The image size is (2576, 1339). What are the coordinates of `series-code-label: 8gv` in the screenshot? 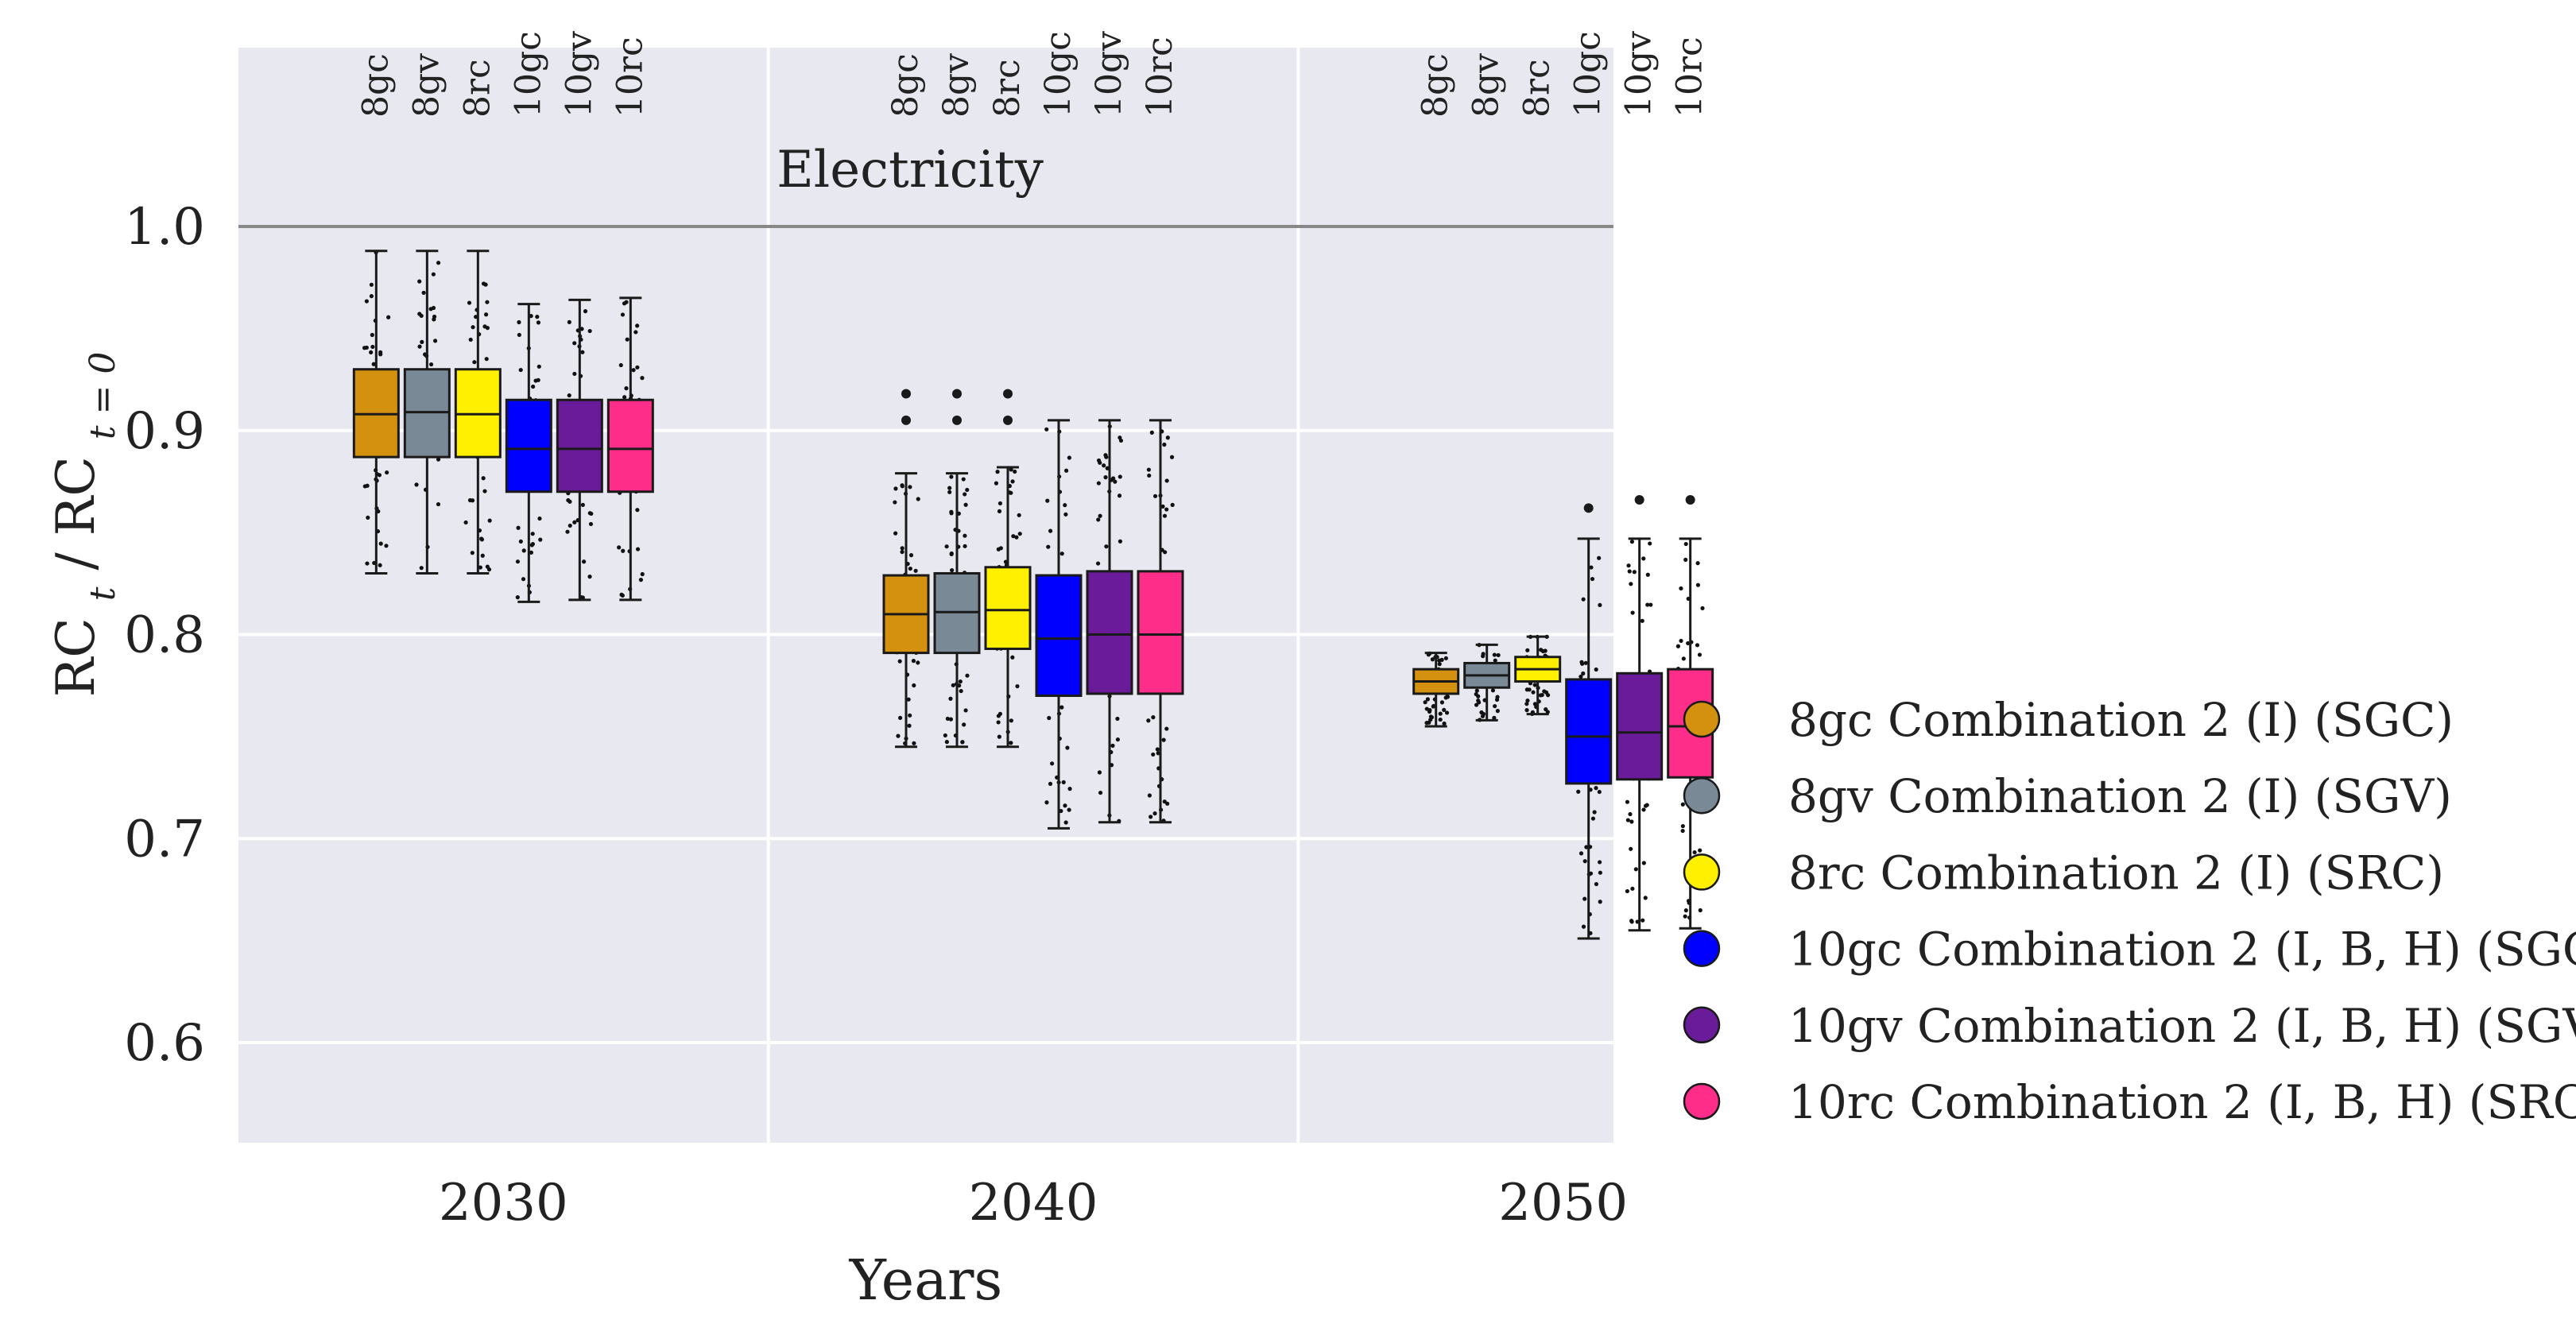 It's located at (1486, 85).